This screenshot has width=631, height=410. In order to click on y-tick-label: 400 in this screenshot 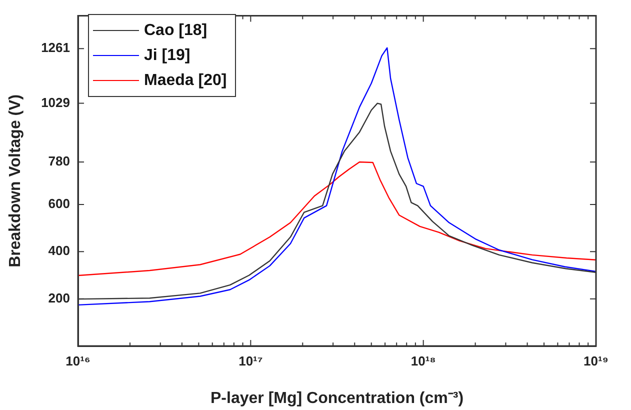, I will do `click(59, 250)`.